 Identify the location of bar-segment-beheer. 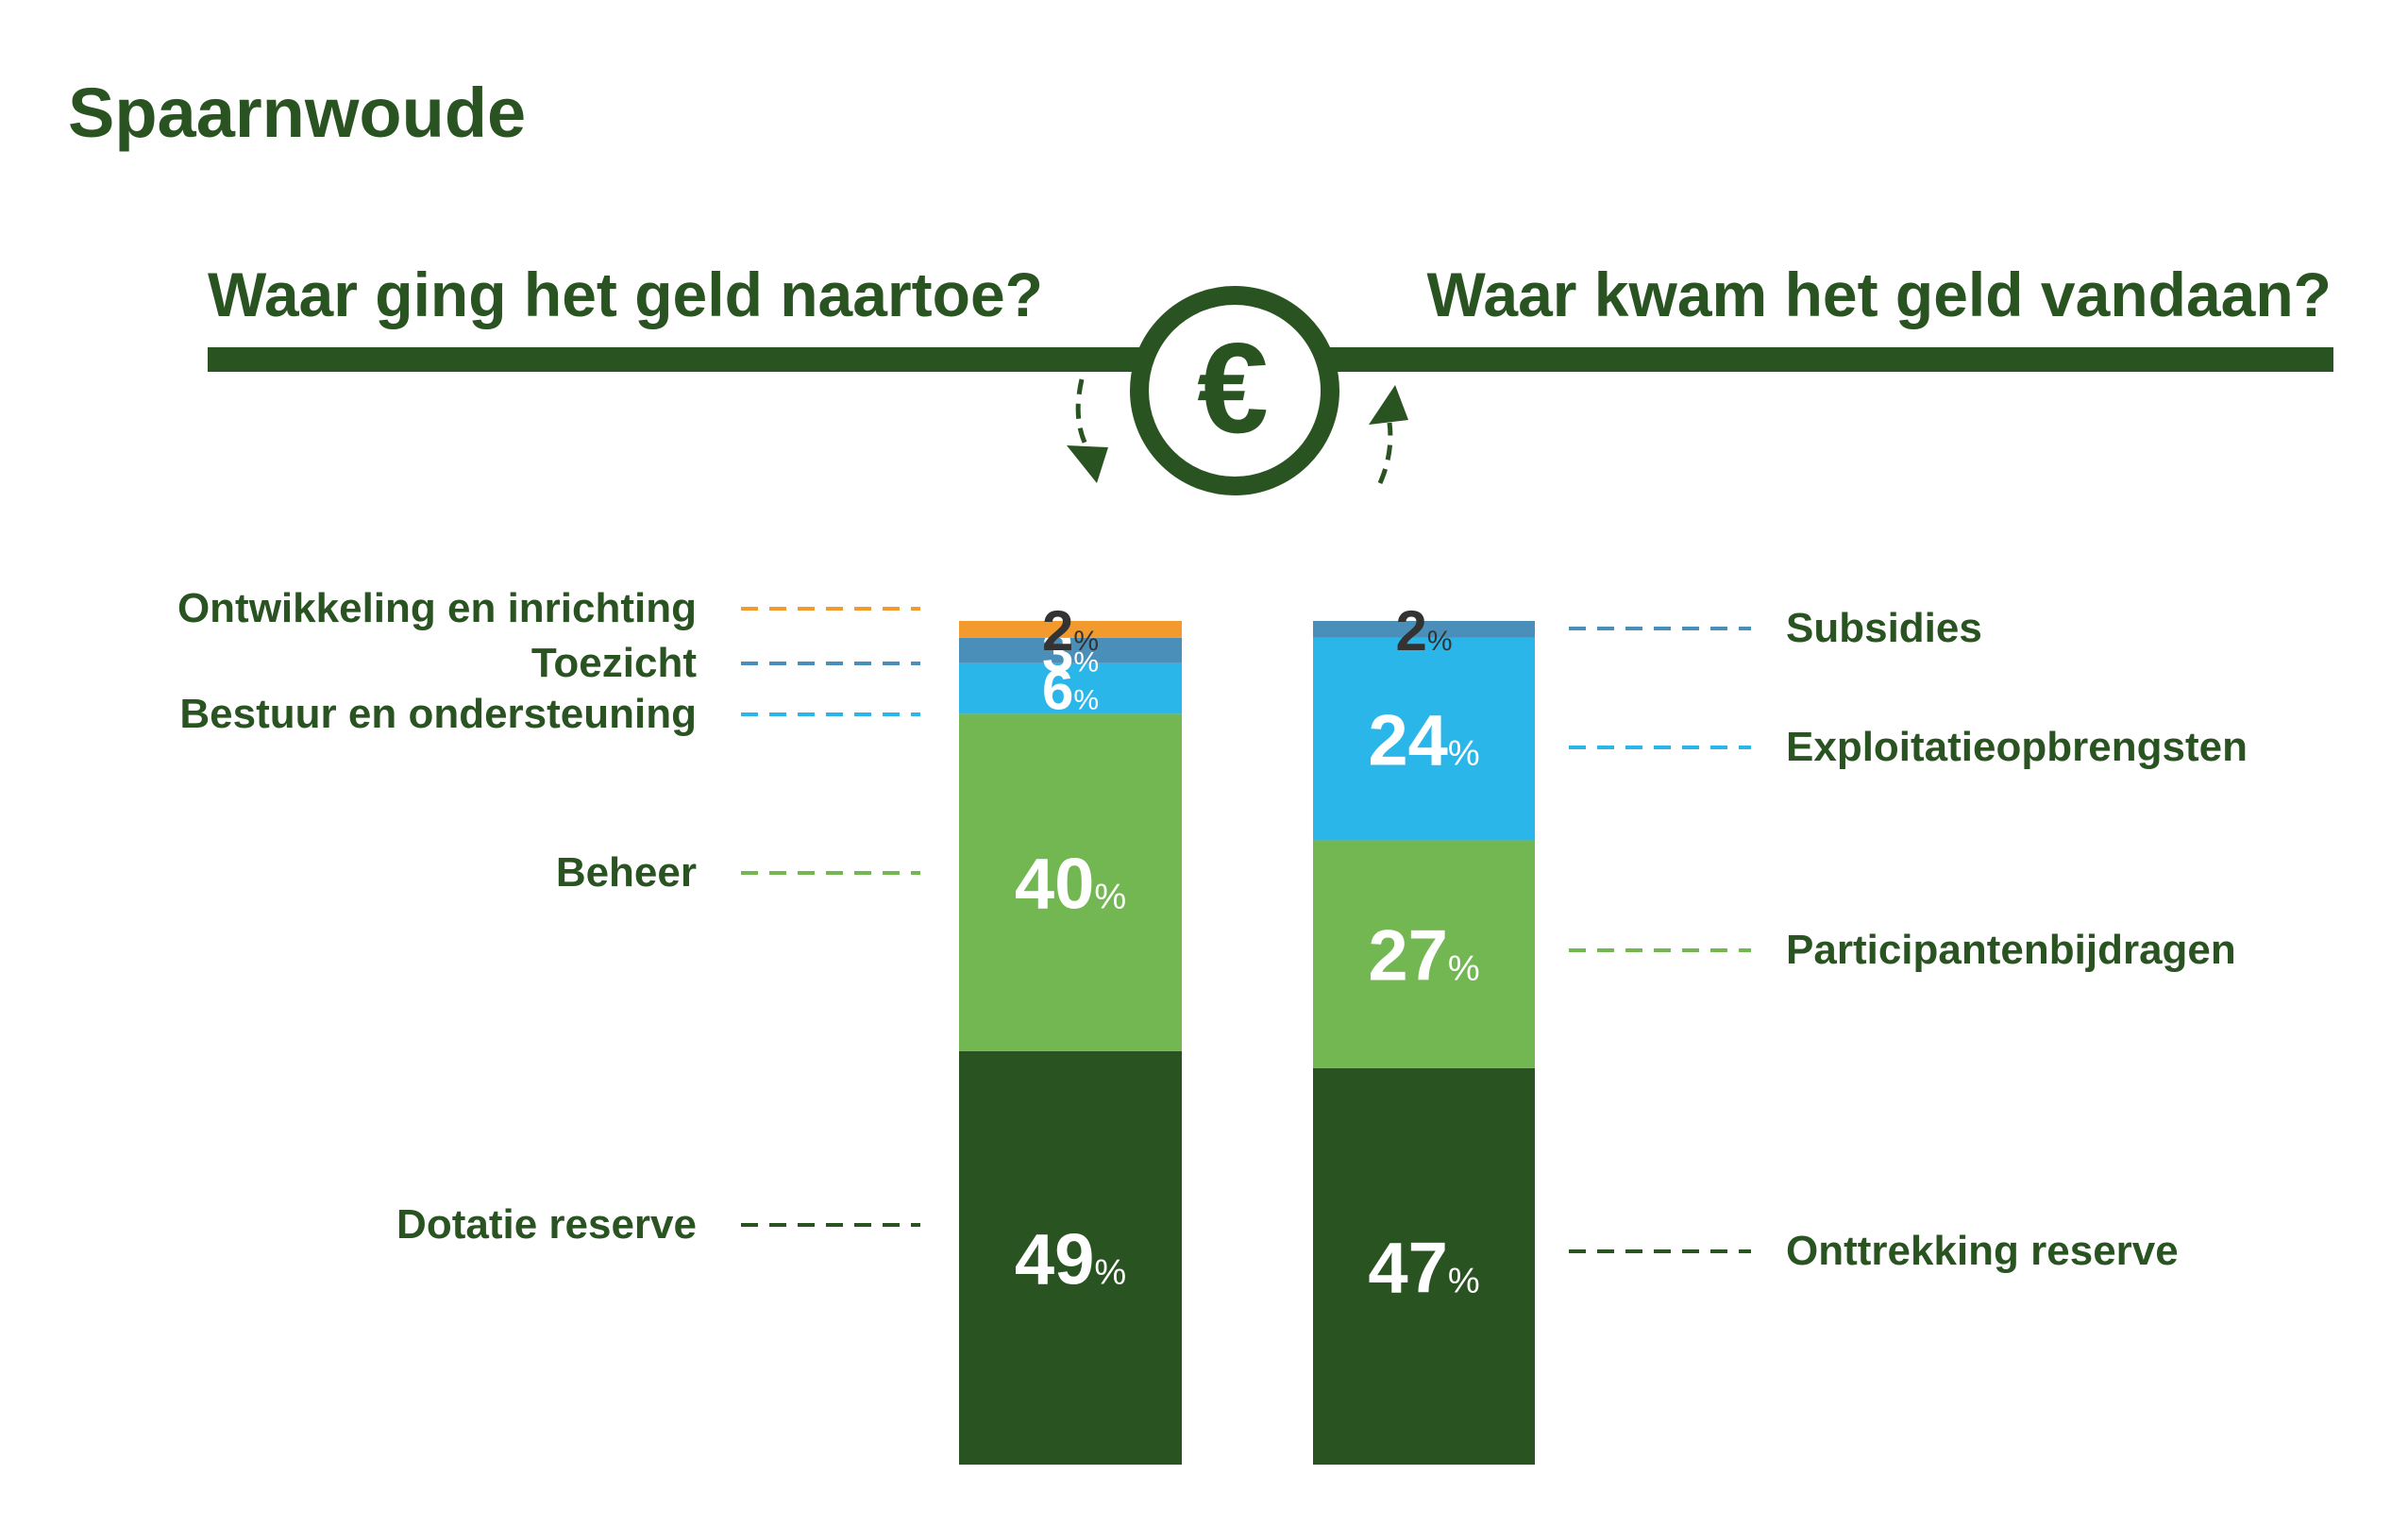
(1070, 882).